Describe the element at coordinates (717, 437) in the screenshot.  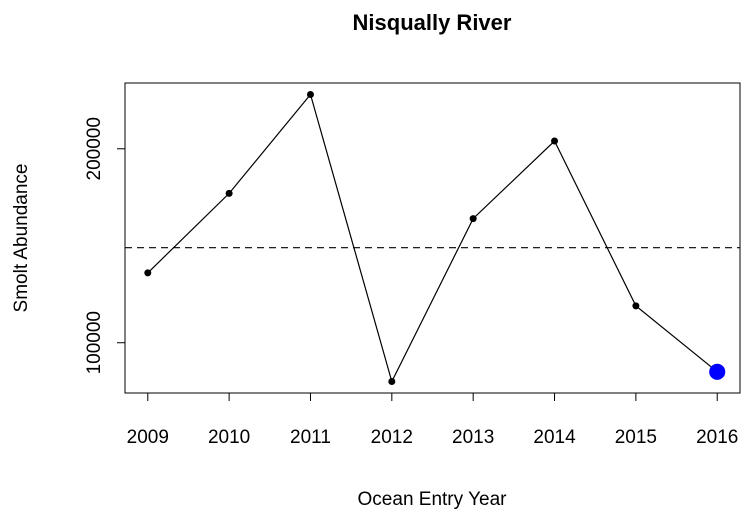
I see `x-tick-label: 2016` at that location.